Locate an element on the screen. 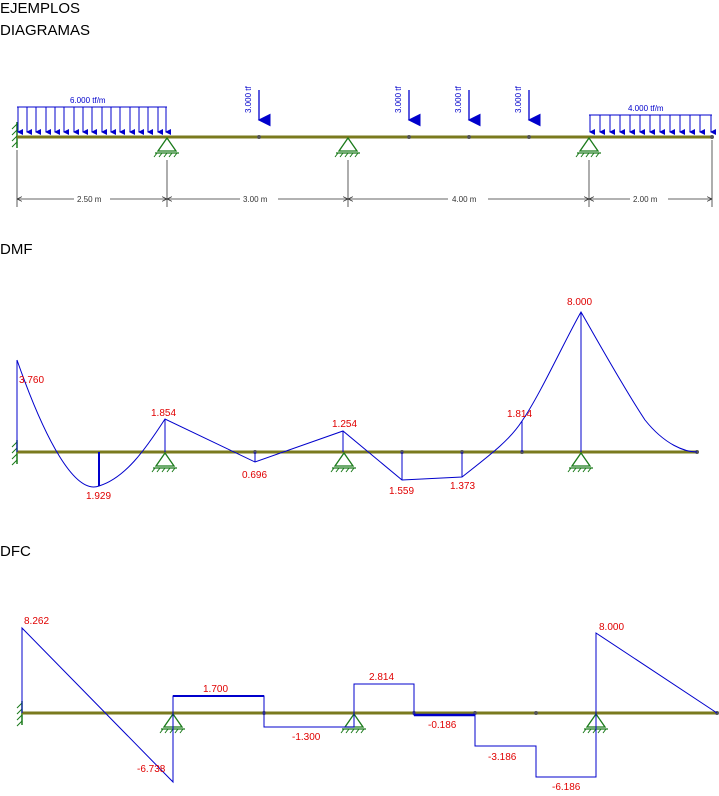  distributed-load-left: 6.000 tf/m is located at coordinates (94, 115).